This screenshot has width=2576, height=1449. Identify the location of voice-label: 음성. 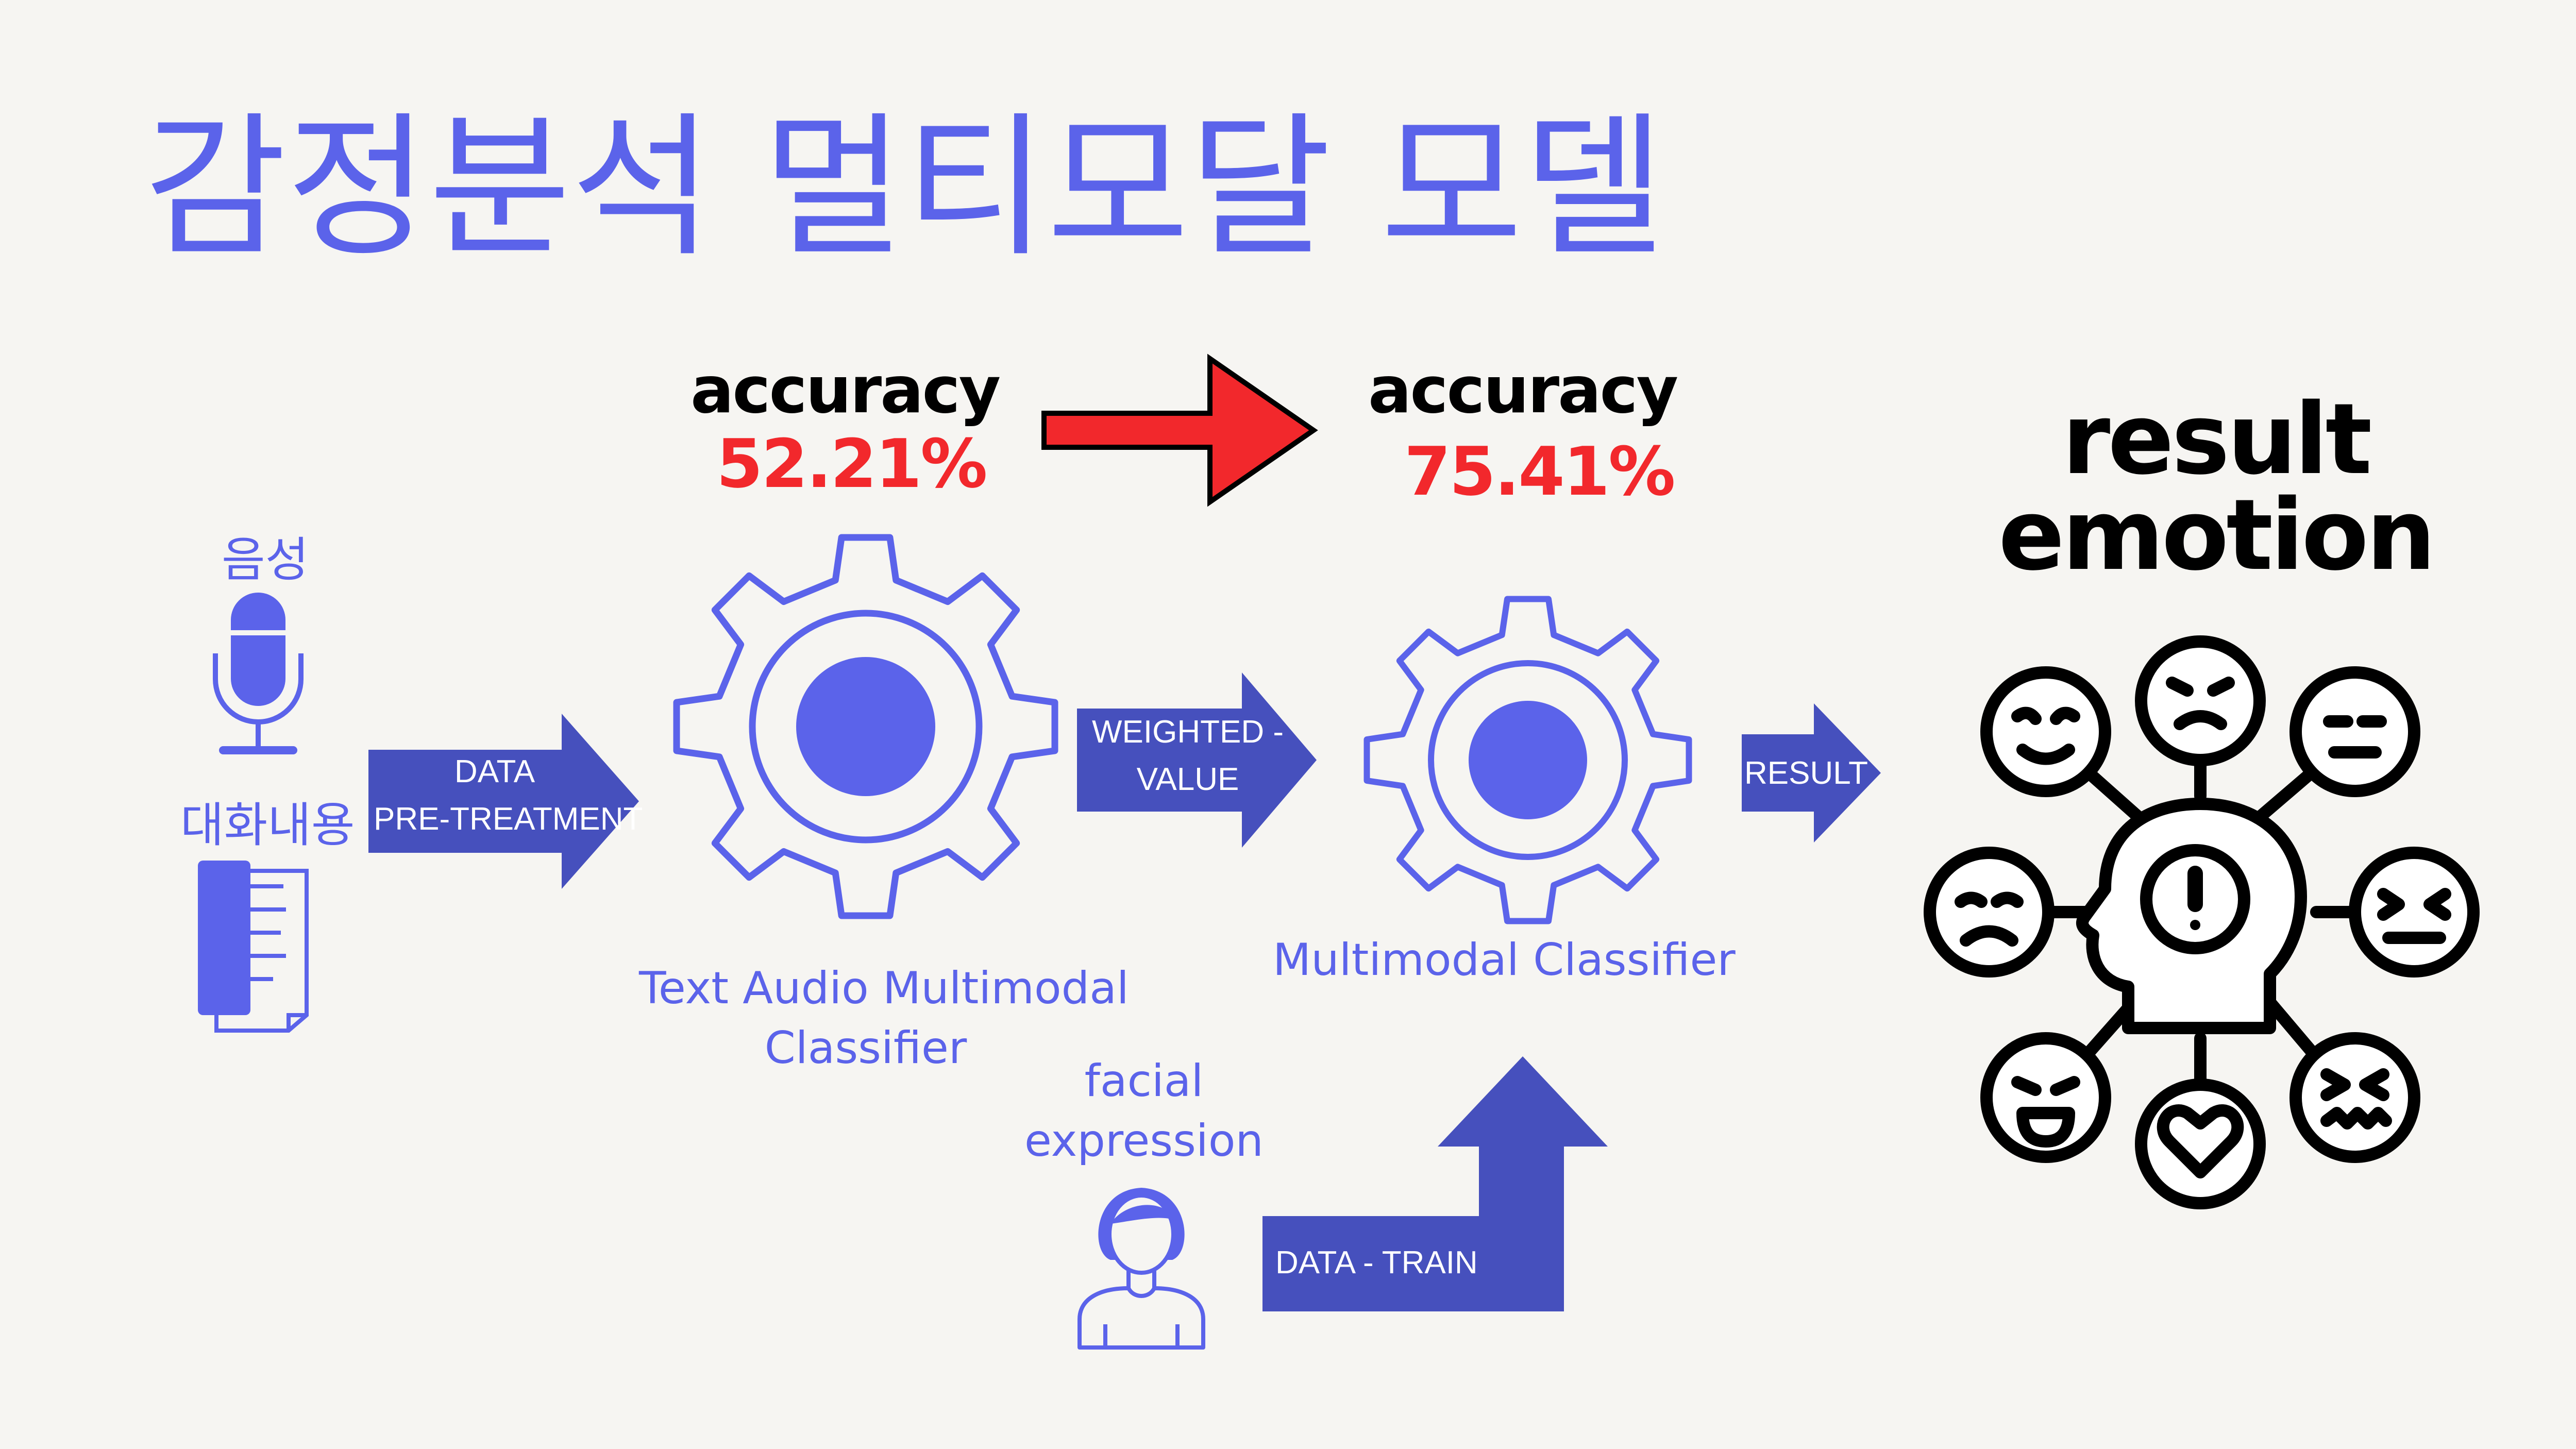
(265, 559).